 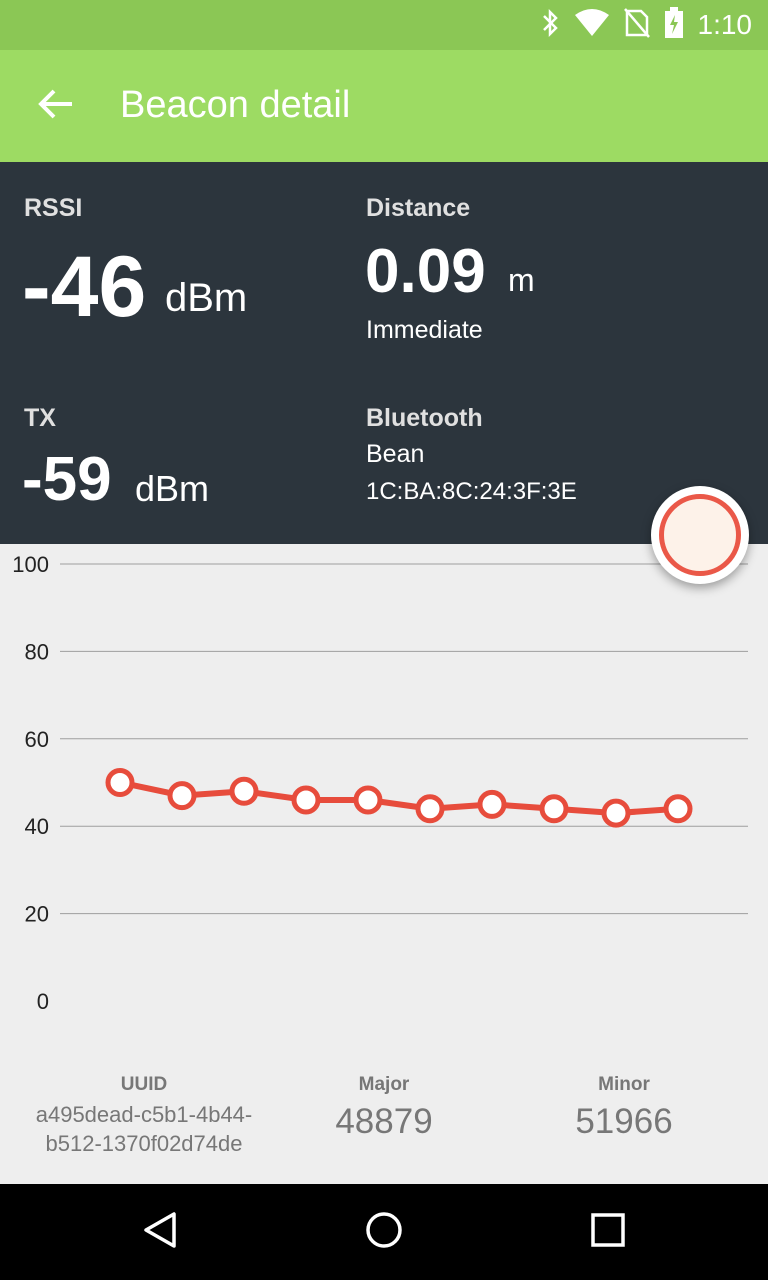 I want to click on y-tick-label: 20, so click(x=37, y=914).